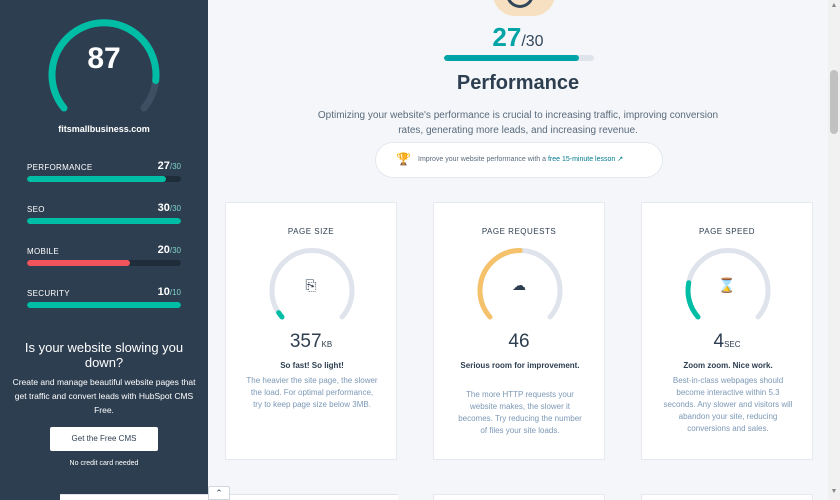 Image resolution: width=840 pixels, height=500 pixels. Describe the element at coordinates (104, 255) in the screenshot. I see `metric-mobile: MOBILE 20/30` at that location.